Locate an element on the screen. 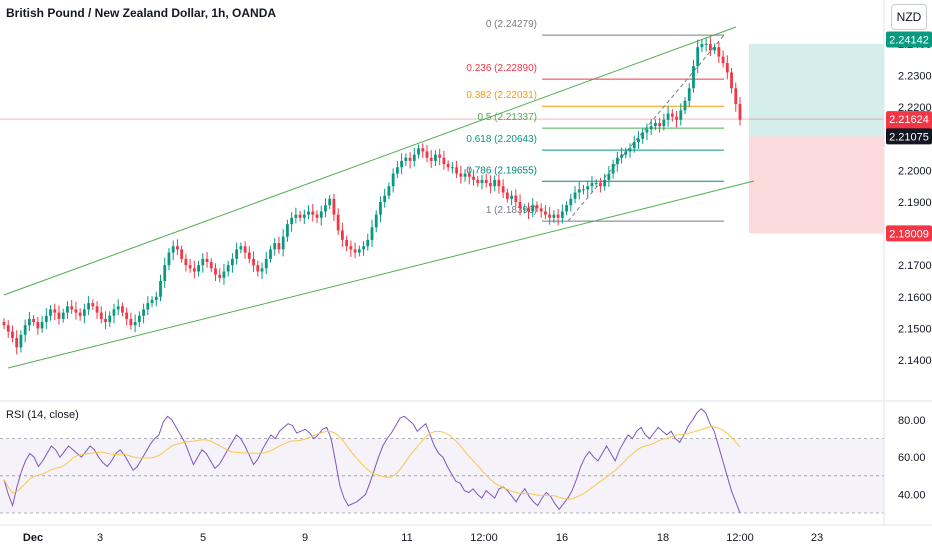 This screenshot has width=932, height=550. fib-level-label: 1 (2.18396) is located at coordinates (511, 210).